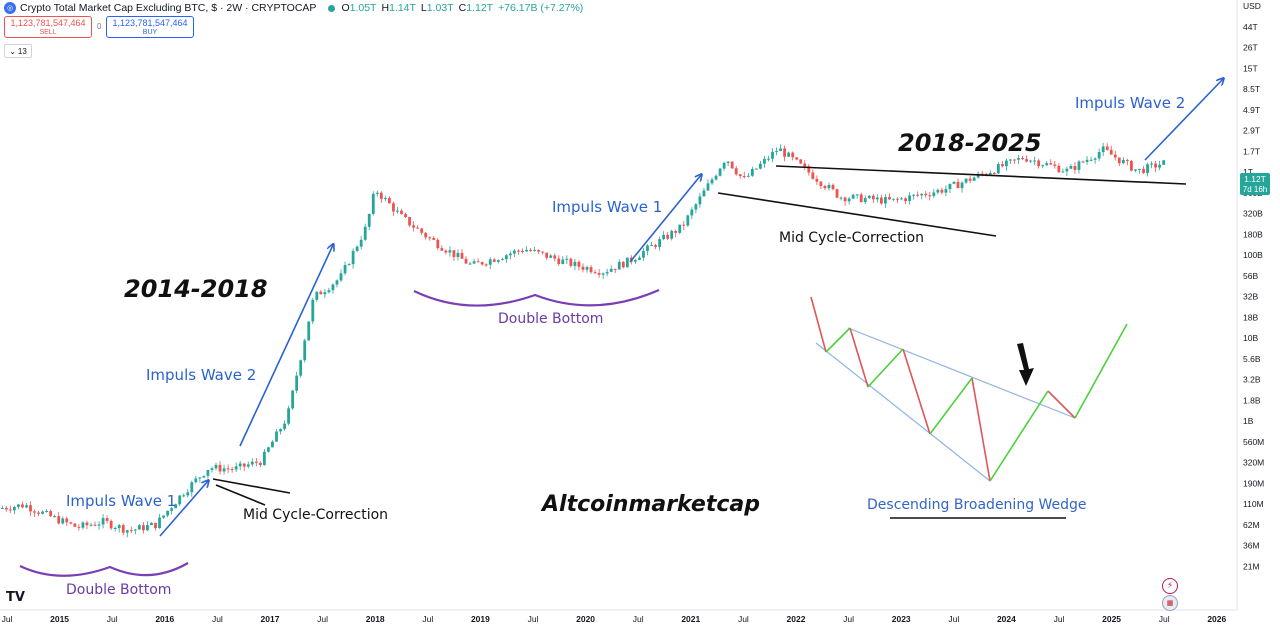  Describe the element at coordinates (651, 504) in the screenshot. I see `watermark-label: Altcoinmarketcap` at that location.